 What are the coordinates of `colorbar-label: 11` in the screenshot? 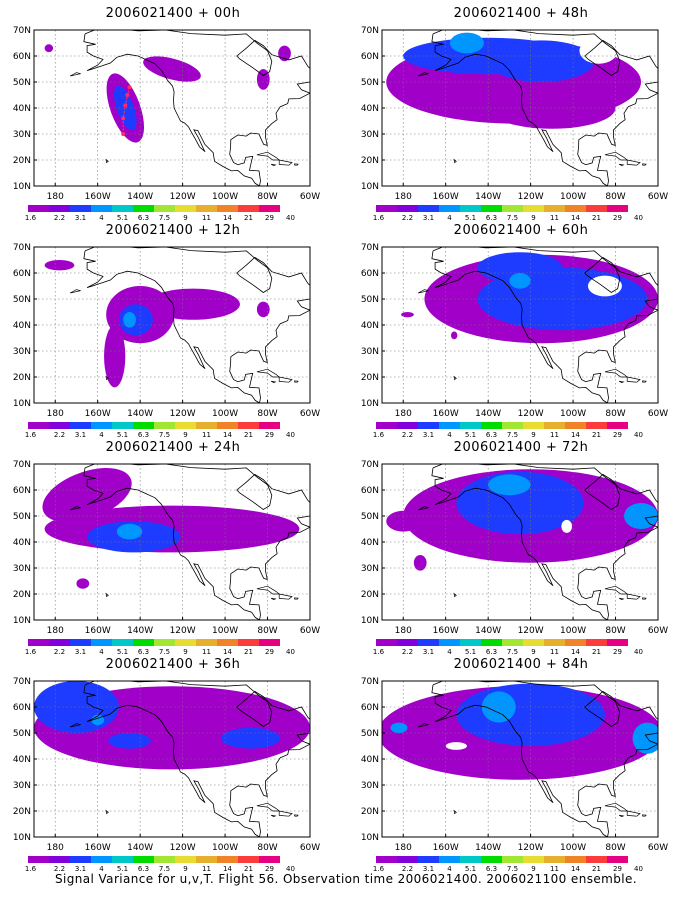 It's located at (554, 652).